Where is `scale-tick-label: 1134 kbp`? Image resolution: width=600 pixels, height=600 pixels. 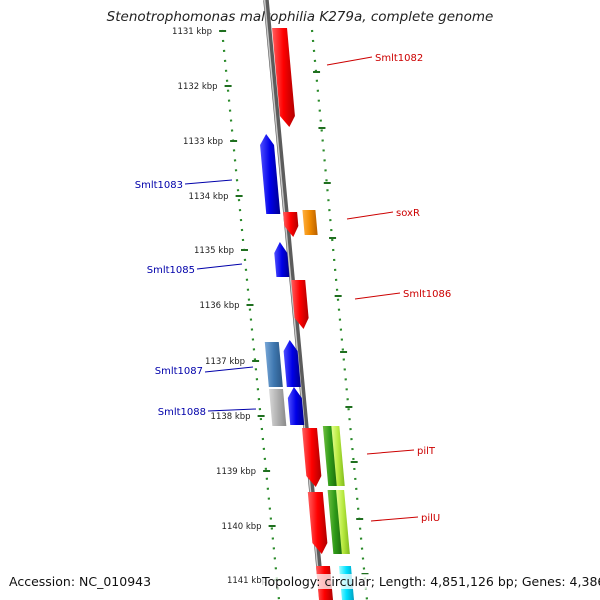
scale-tick-label: 1134 kbp is located at coordinates (209, 197).